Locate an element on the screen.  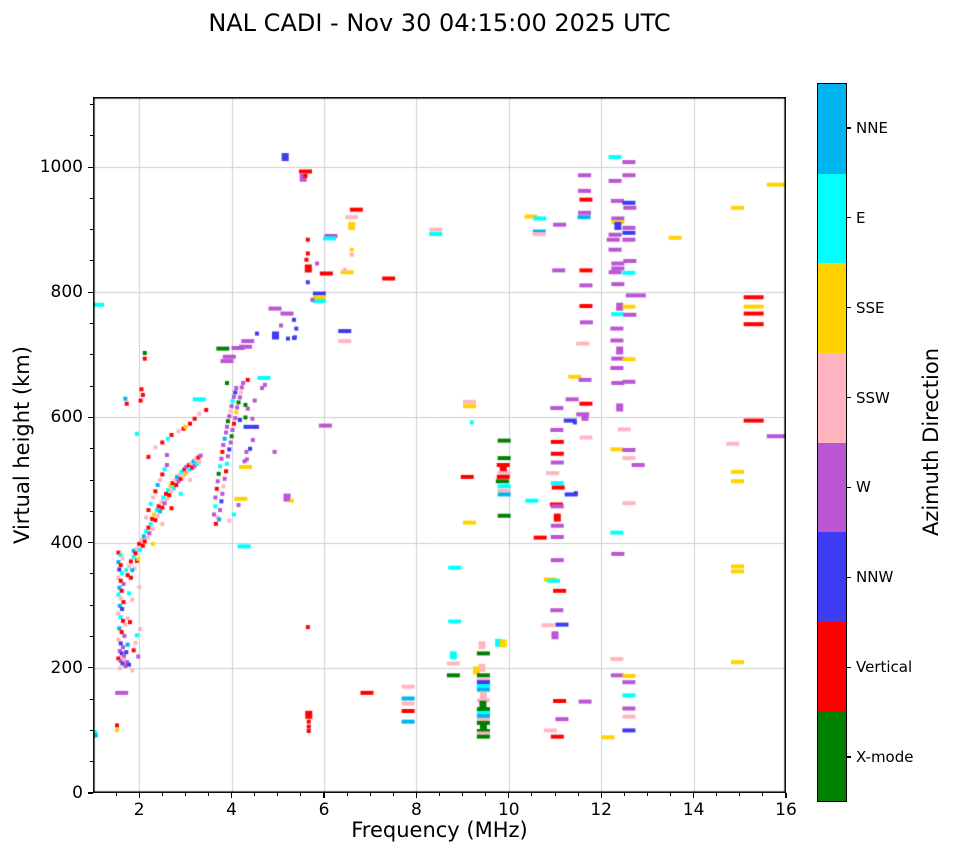
colorbar is located at coordinates (832, 442).